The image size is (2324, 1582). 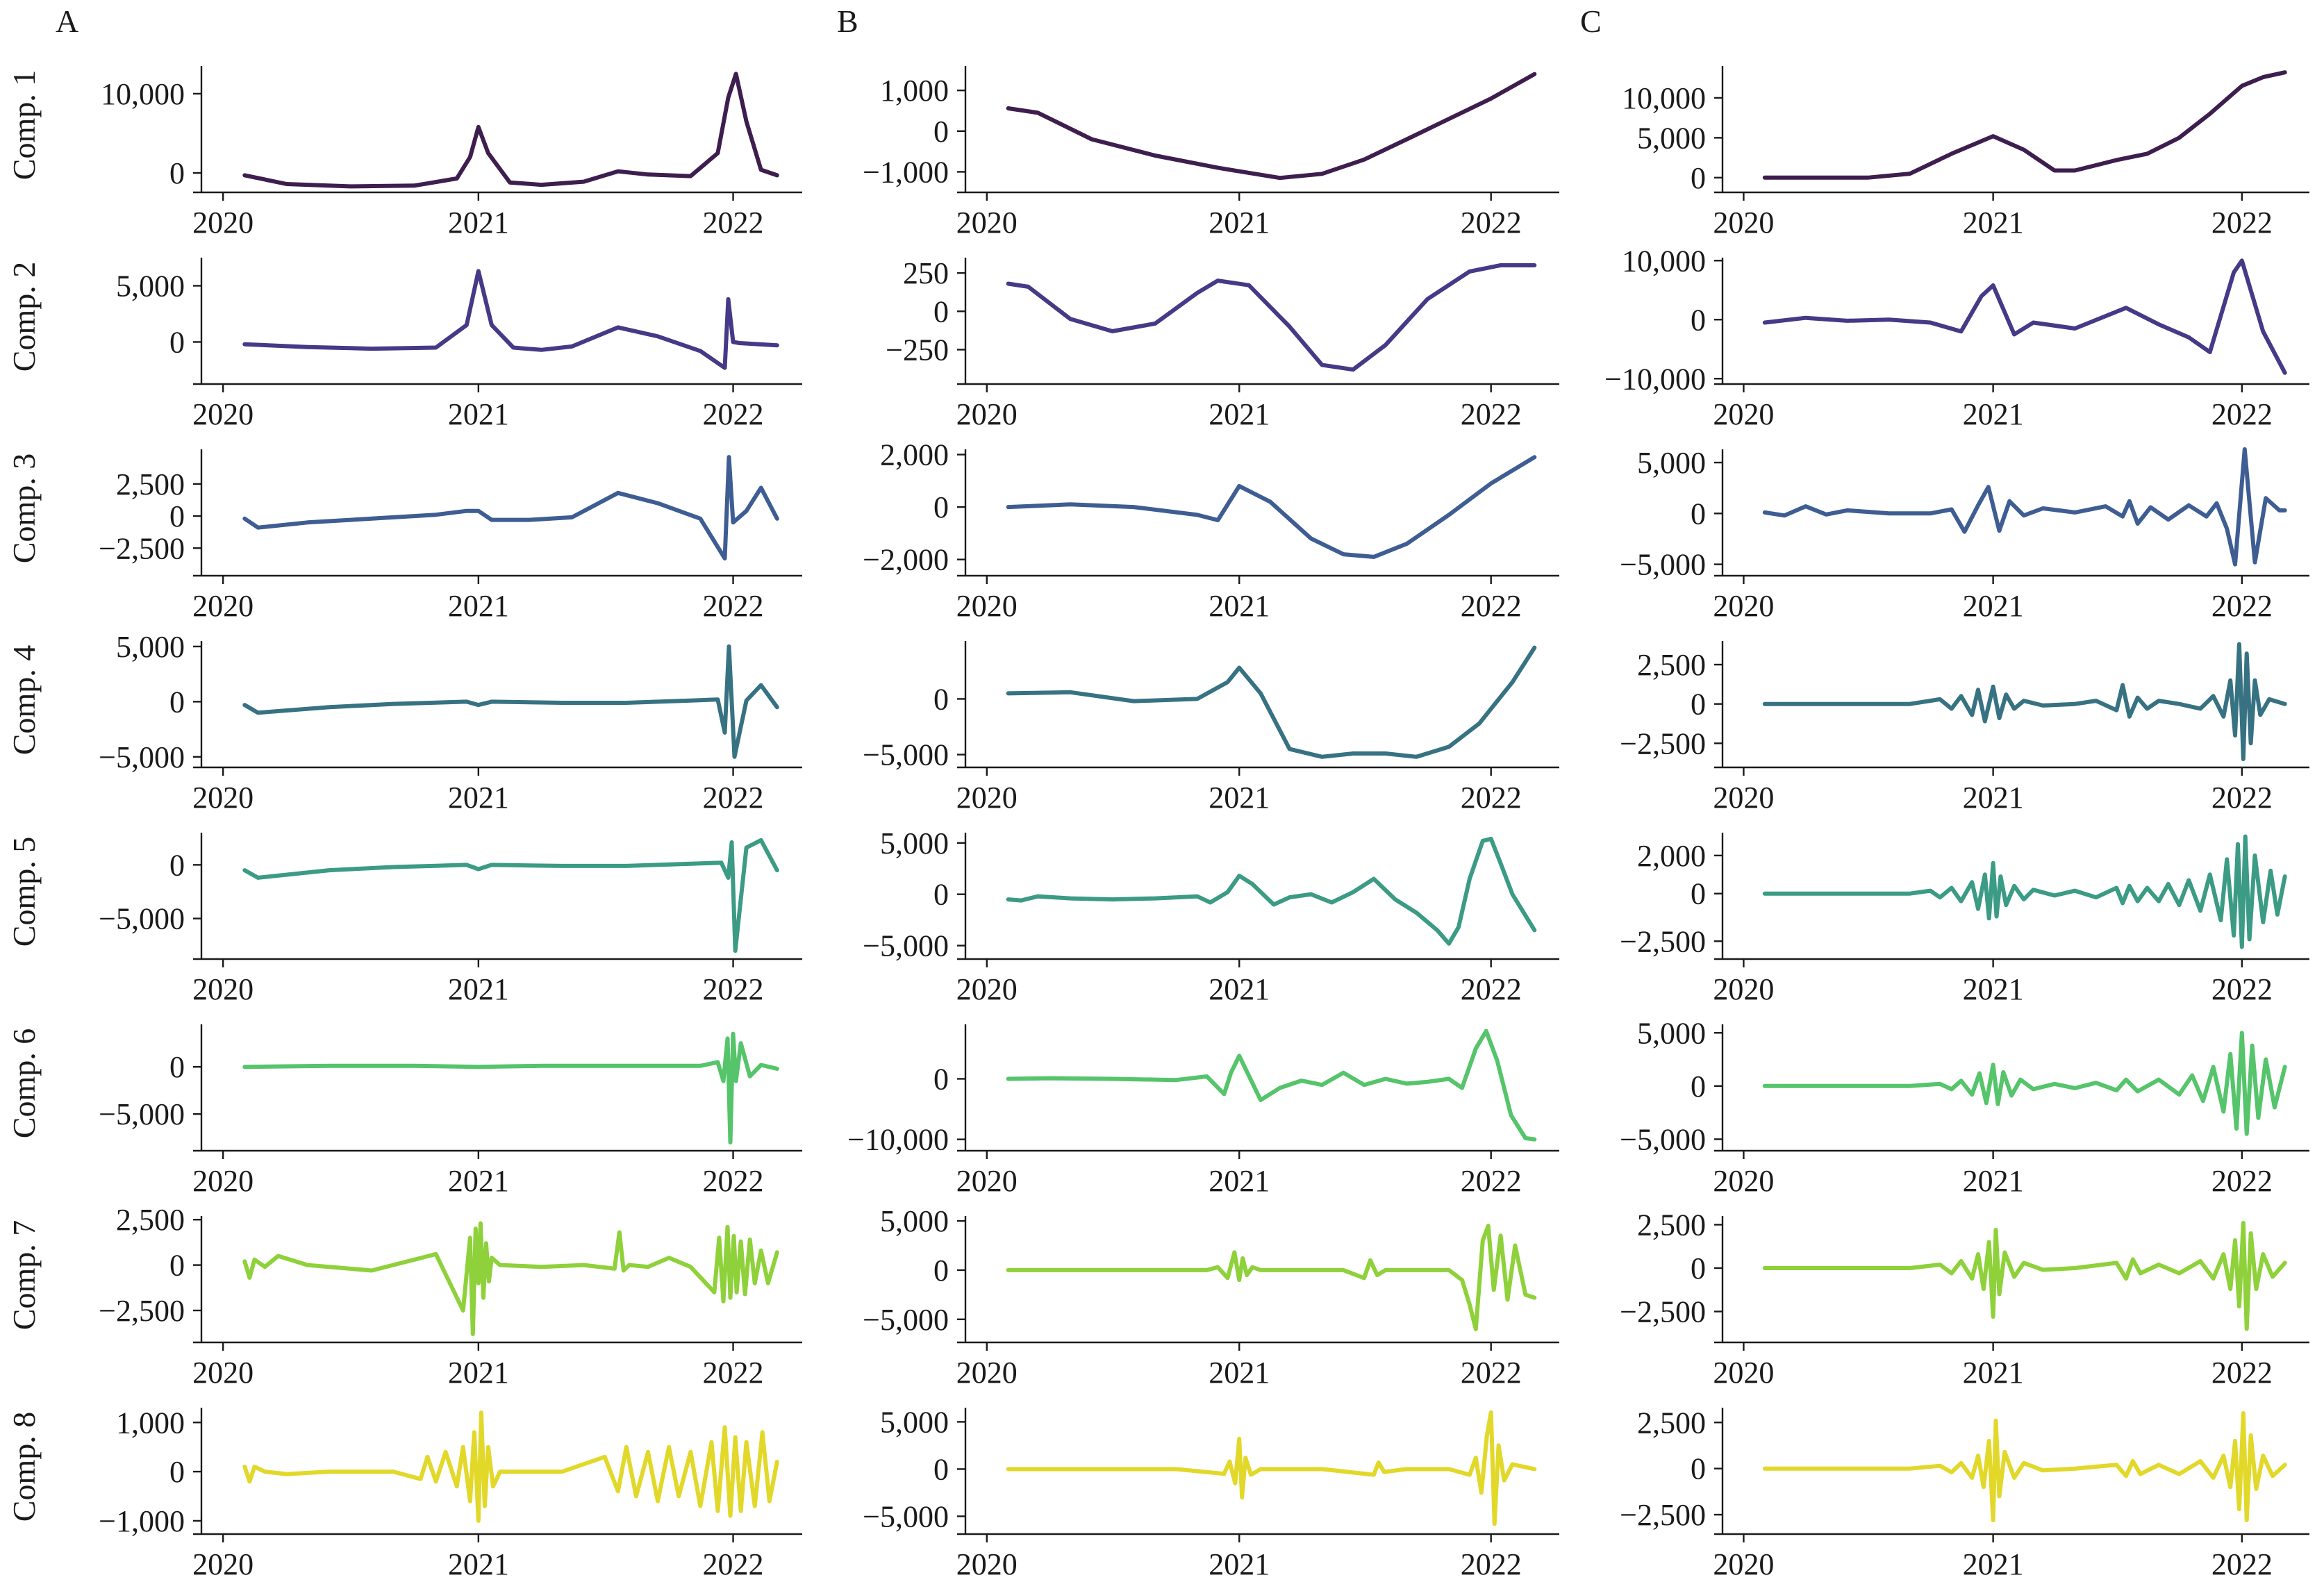 What do you see at coordinates (1211, 153) in the screenshot?
I see `subplot-b-1: −1,000 0 1,000 2020 2021 2022` at bounding box center [1211, 153].